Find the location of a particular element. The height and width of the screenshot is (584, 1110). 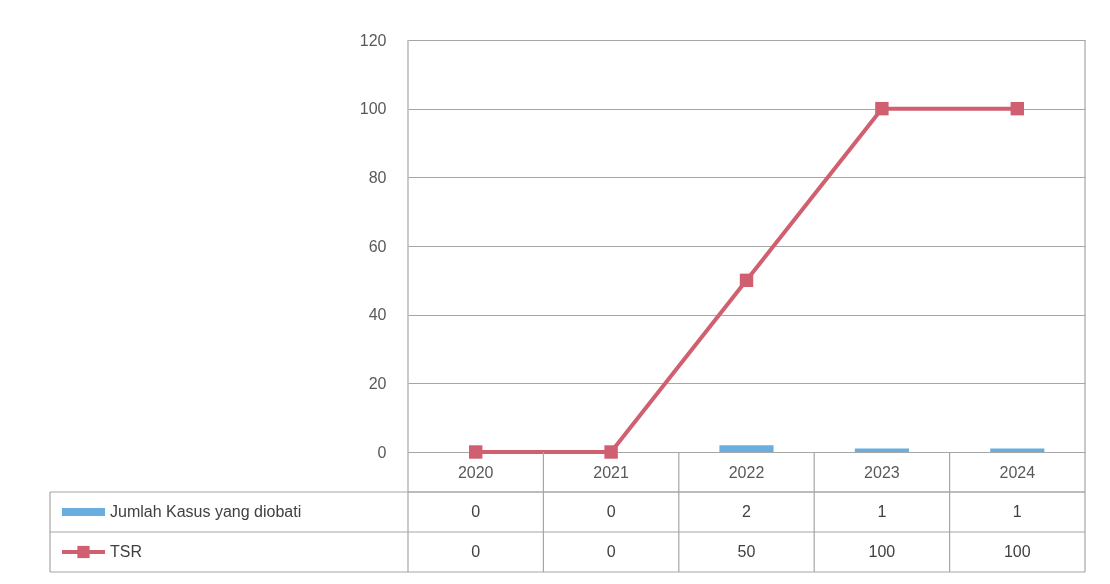

x-tick-label: 2023 is located at coordinates (882, 472).